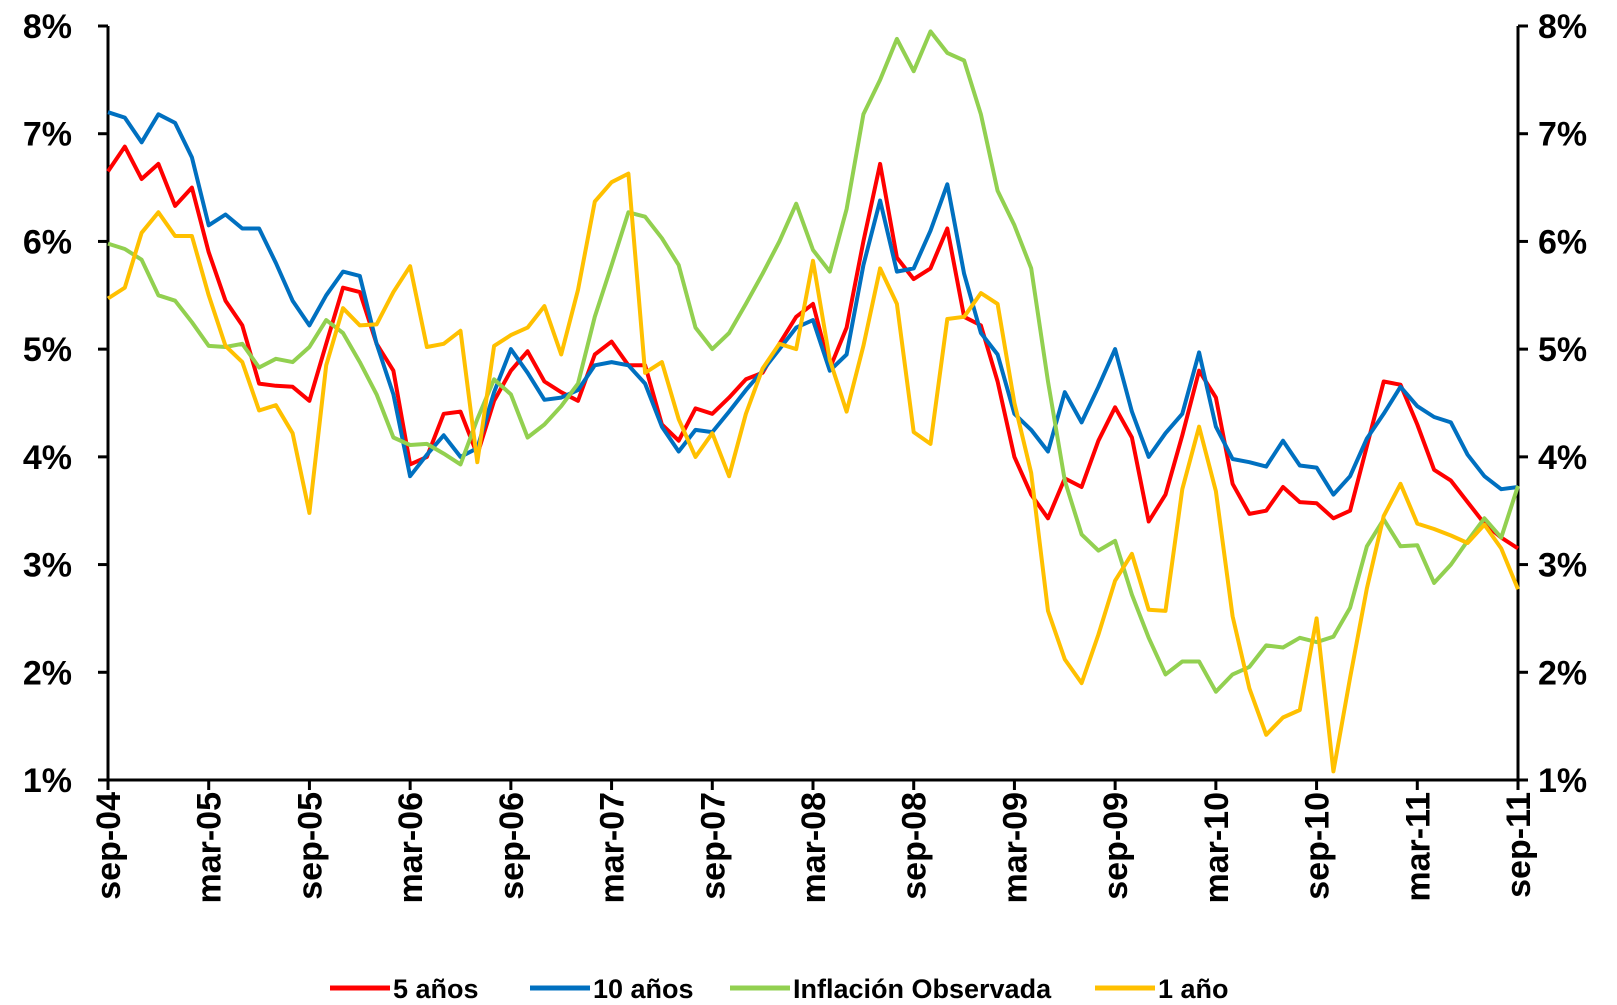  What do you see at coordinates (1217, 848) in the screenshot?
I see `x-tick-label: mar-10` at bounding box center [1217, 848].